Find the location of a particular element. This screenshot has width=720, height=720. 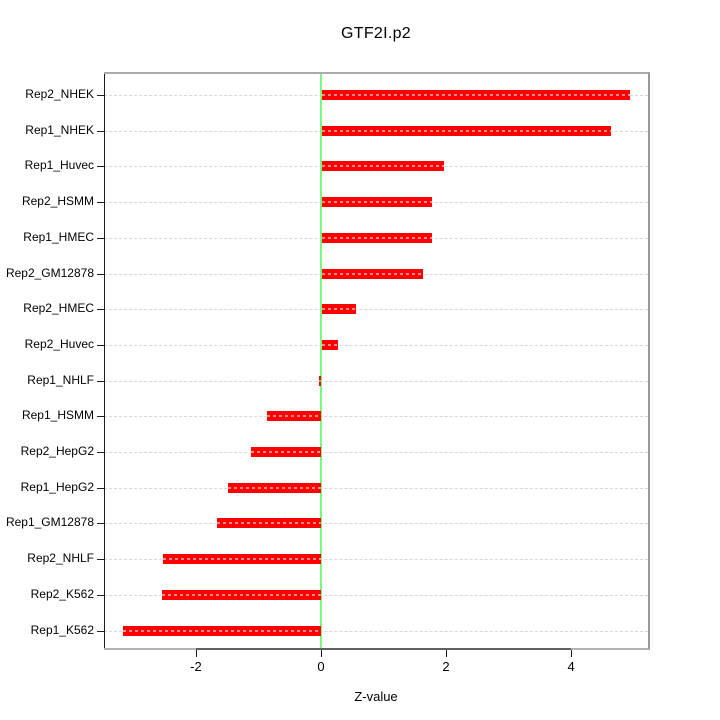

bar-Rep1_GM12878 is located at coordinates (269, 523).